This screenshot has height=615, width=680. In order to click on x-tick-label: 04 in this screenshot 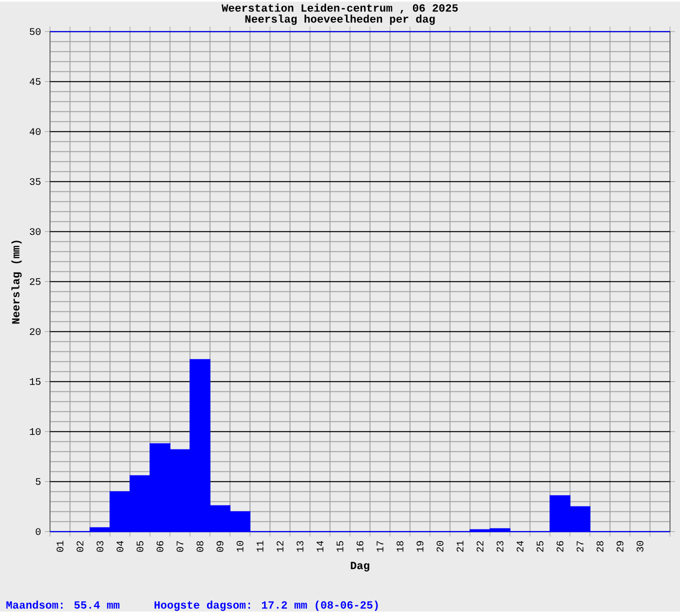, I will do `click(120, 546)`.